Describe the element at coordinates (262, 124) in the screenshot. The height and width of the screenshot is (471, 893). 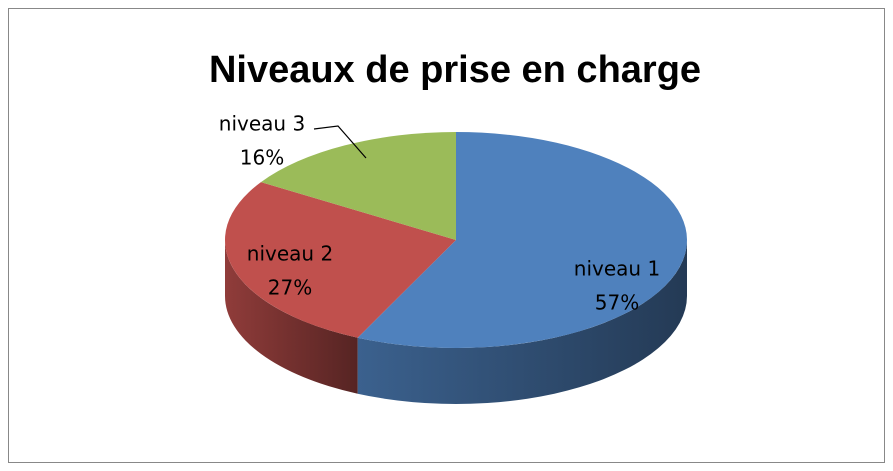
I see `slice-label: niveau 3` at that location.